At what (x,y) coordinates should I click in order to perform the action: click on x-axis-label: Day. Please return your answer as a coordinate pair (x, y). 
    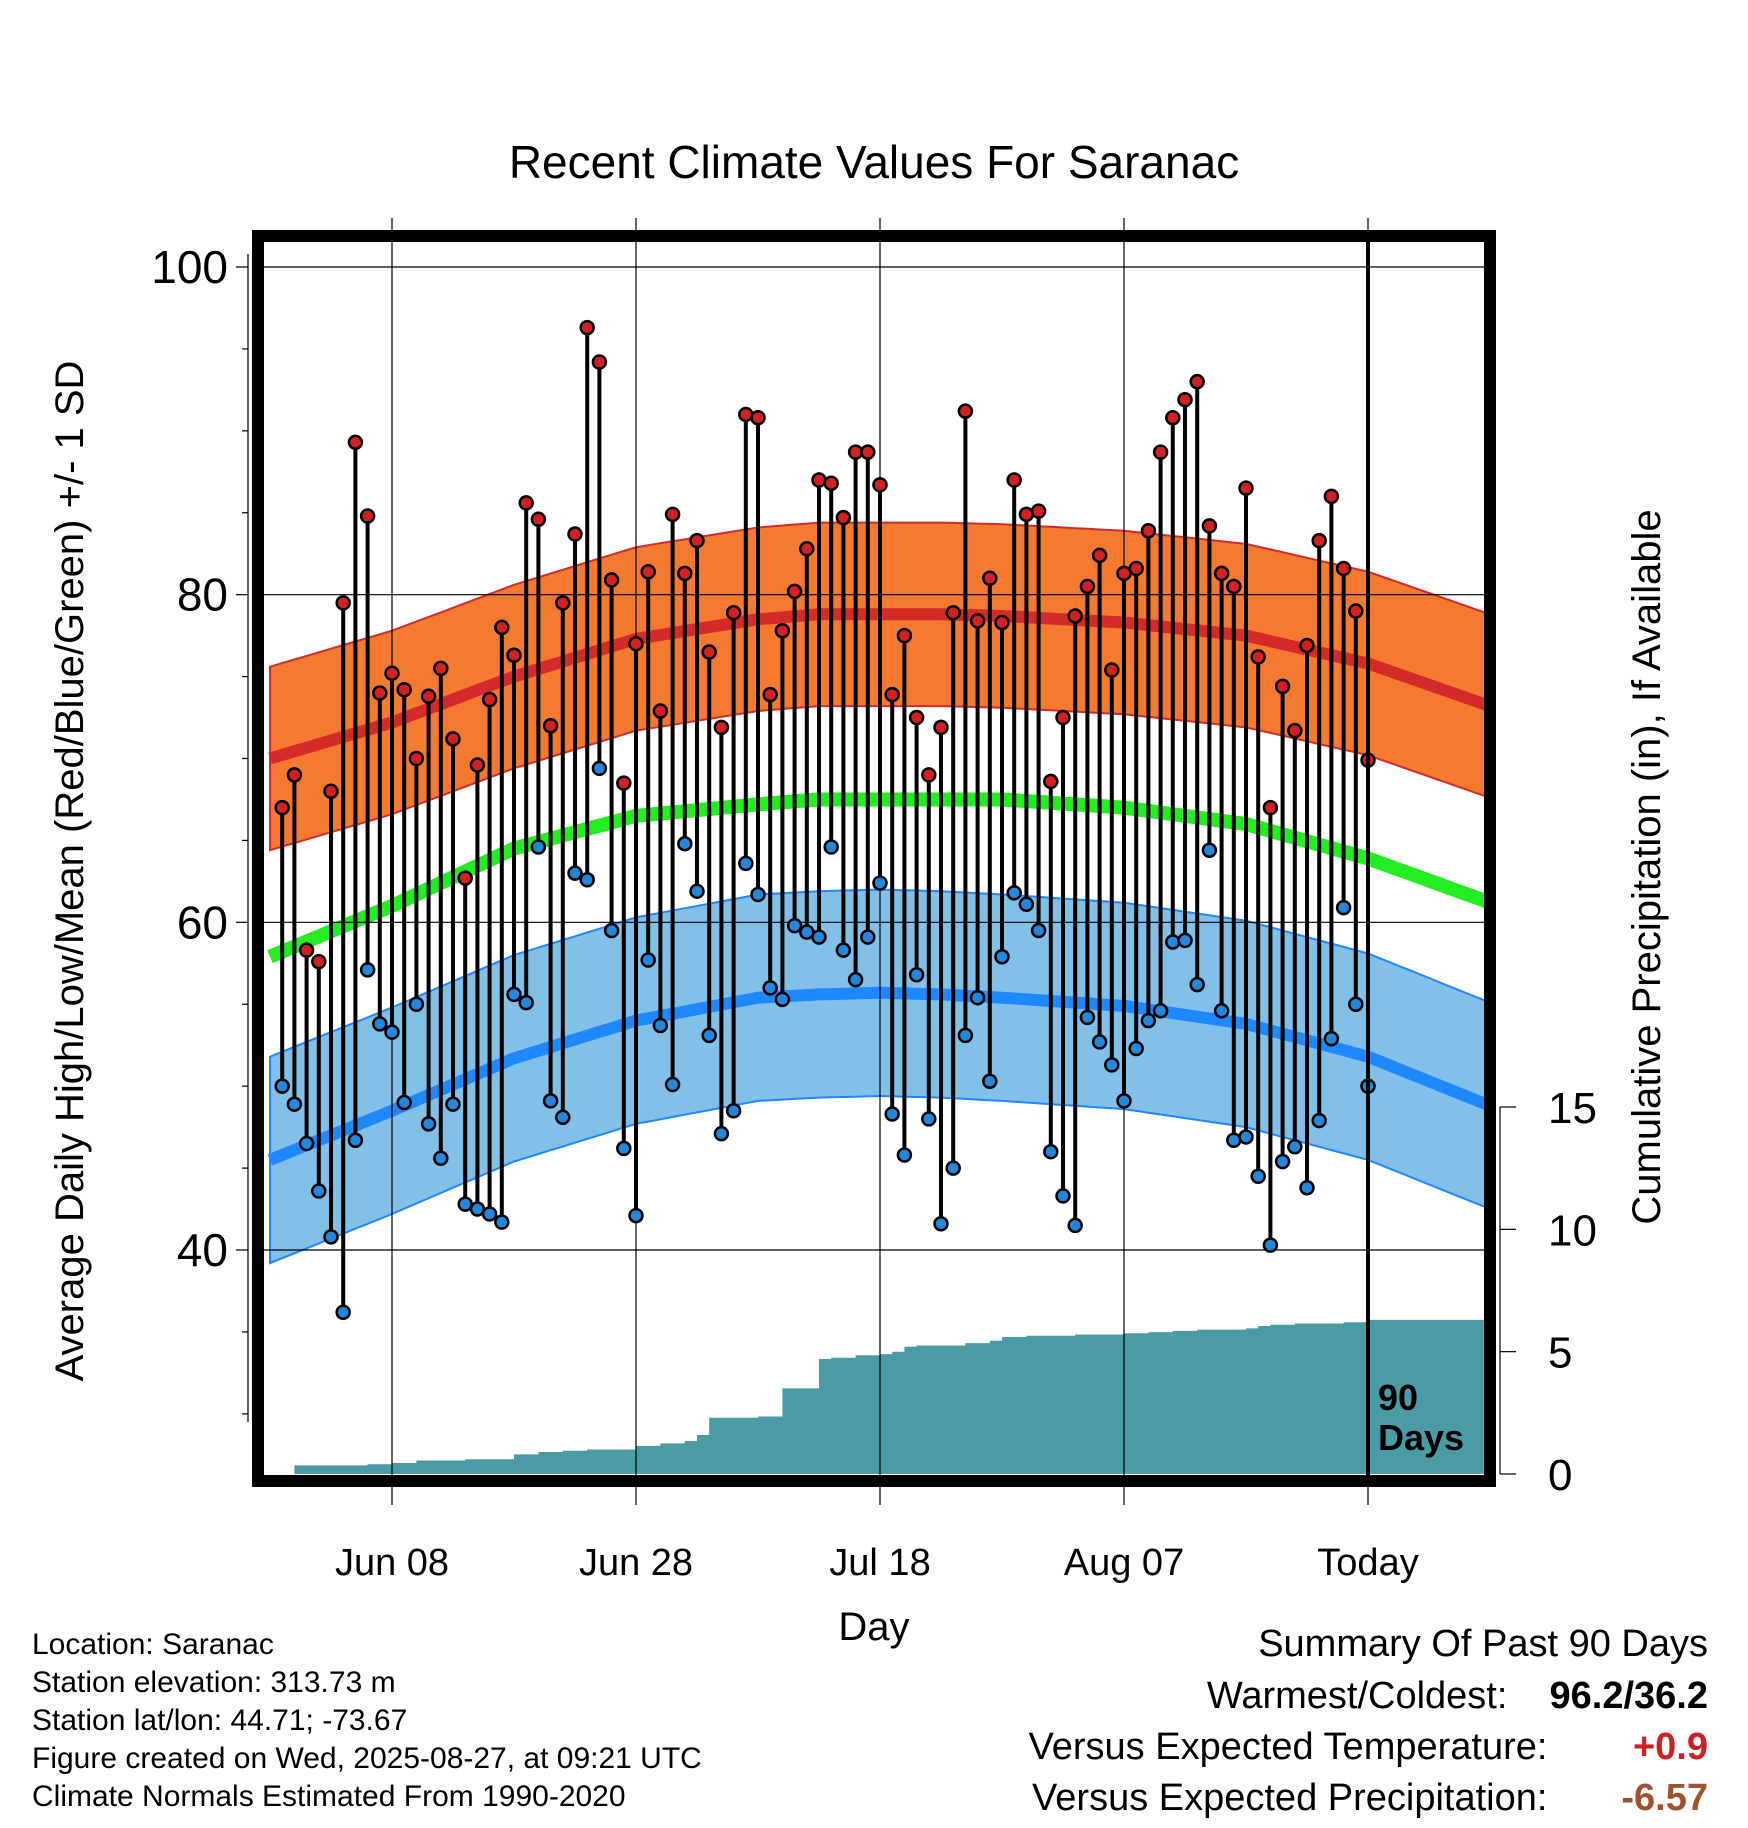
    Looking at the image, I should click on (873, 1627).